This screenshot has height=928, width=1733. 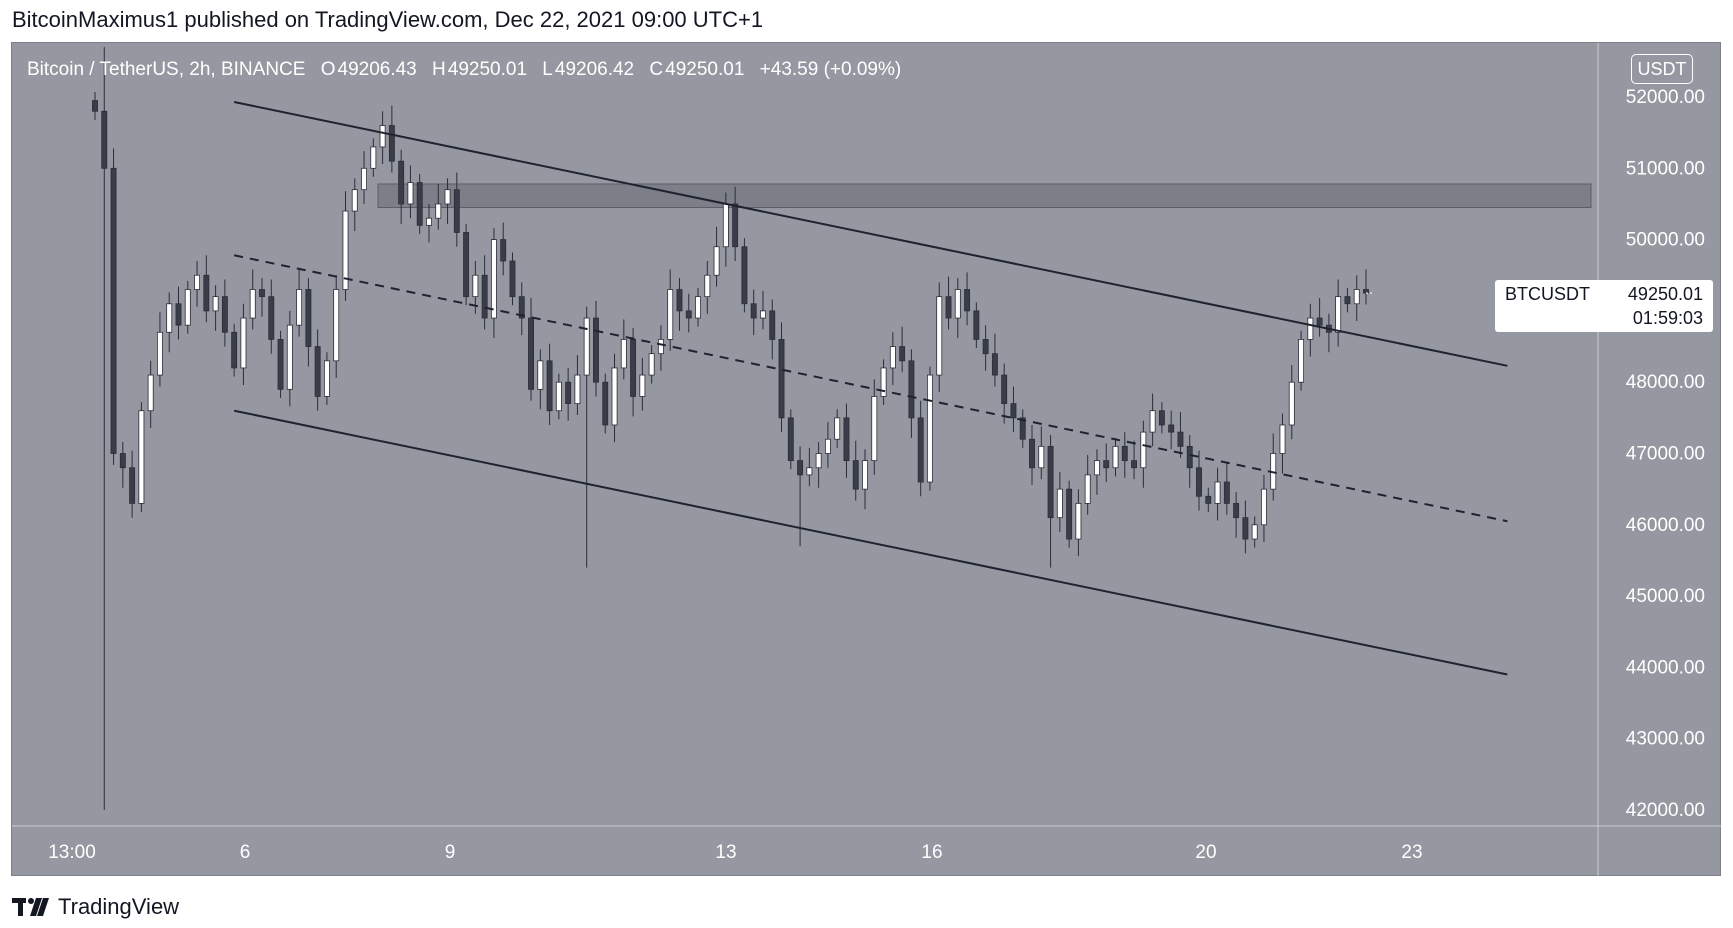 What do you see at coordinates (656, 69) in the screenshot?
I see `legend-close-label: C` at bounding box center [656, 69].